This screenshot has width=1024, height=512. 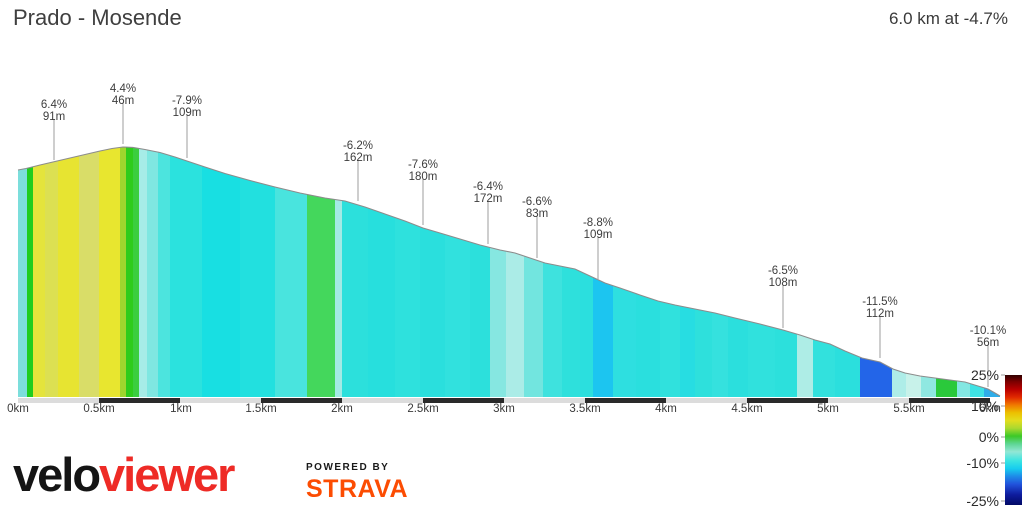 What do you see at coordinates (537, 202) in the screenshot?
I see `annotation-grade: -6.6%` at bounding box center [537, 202].